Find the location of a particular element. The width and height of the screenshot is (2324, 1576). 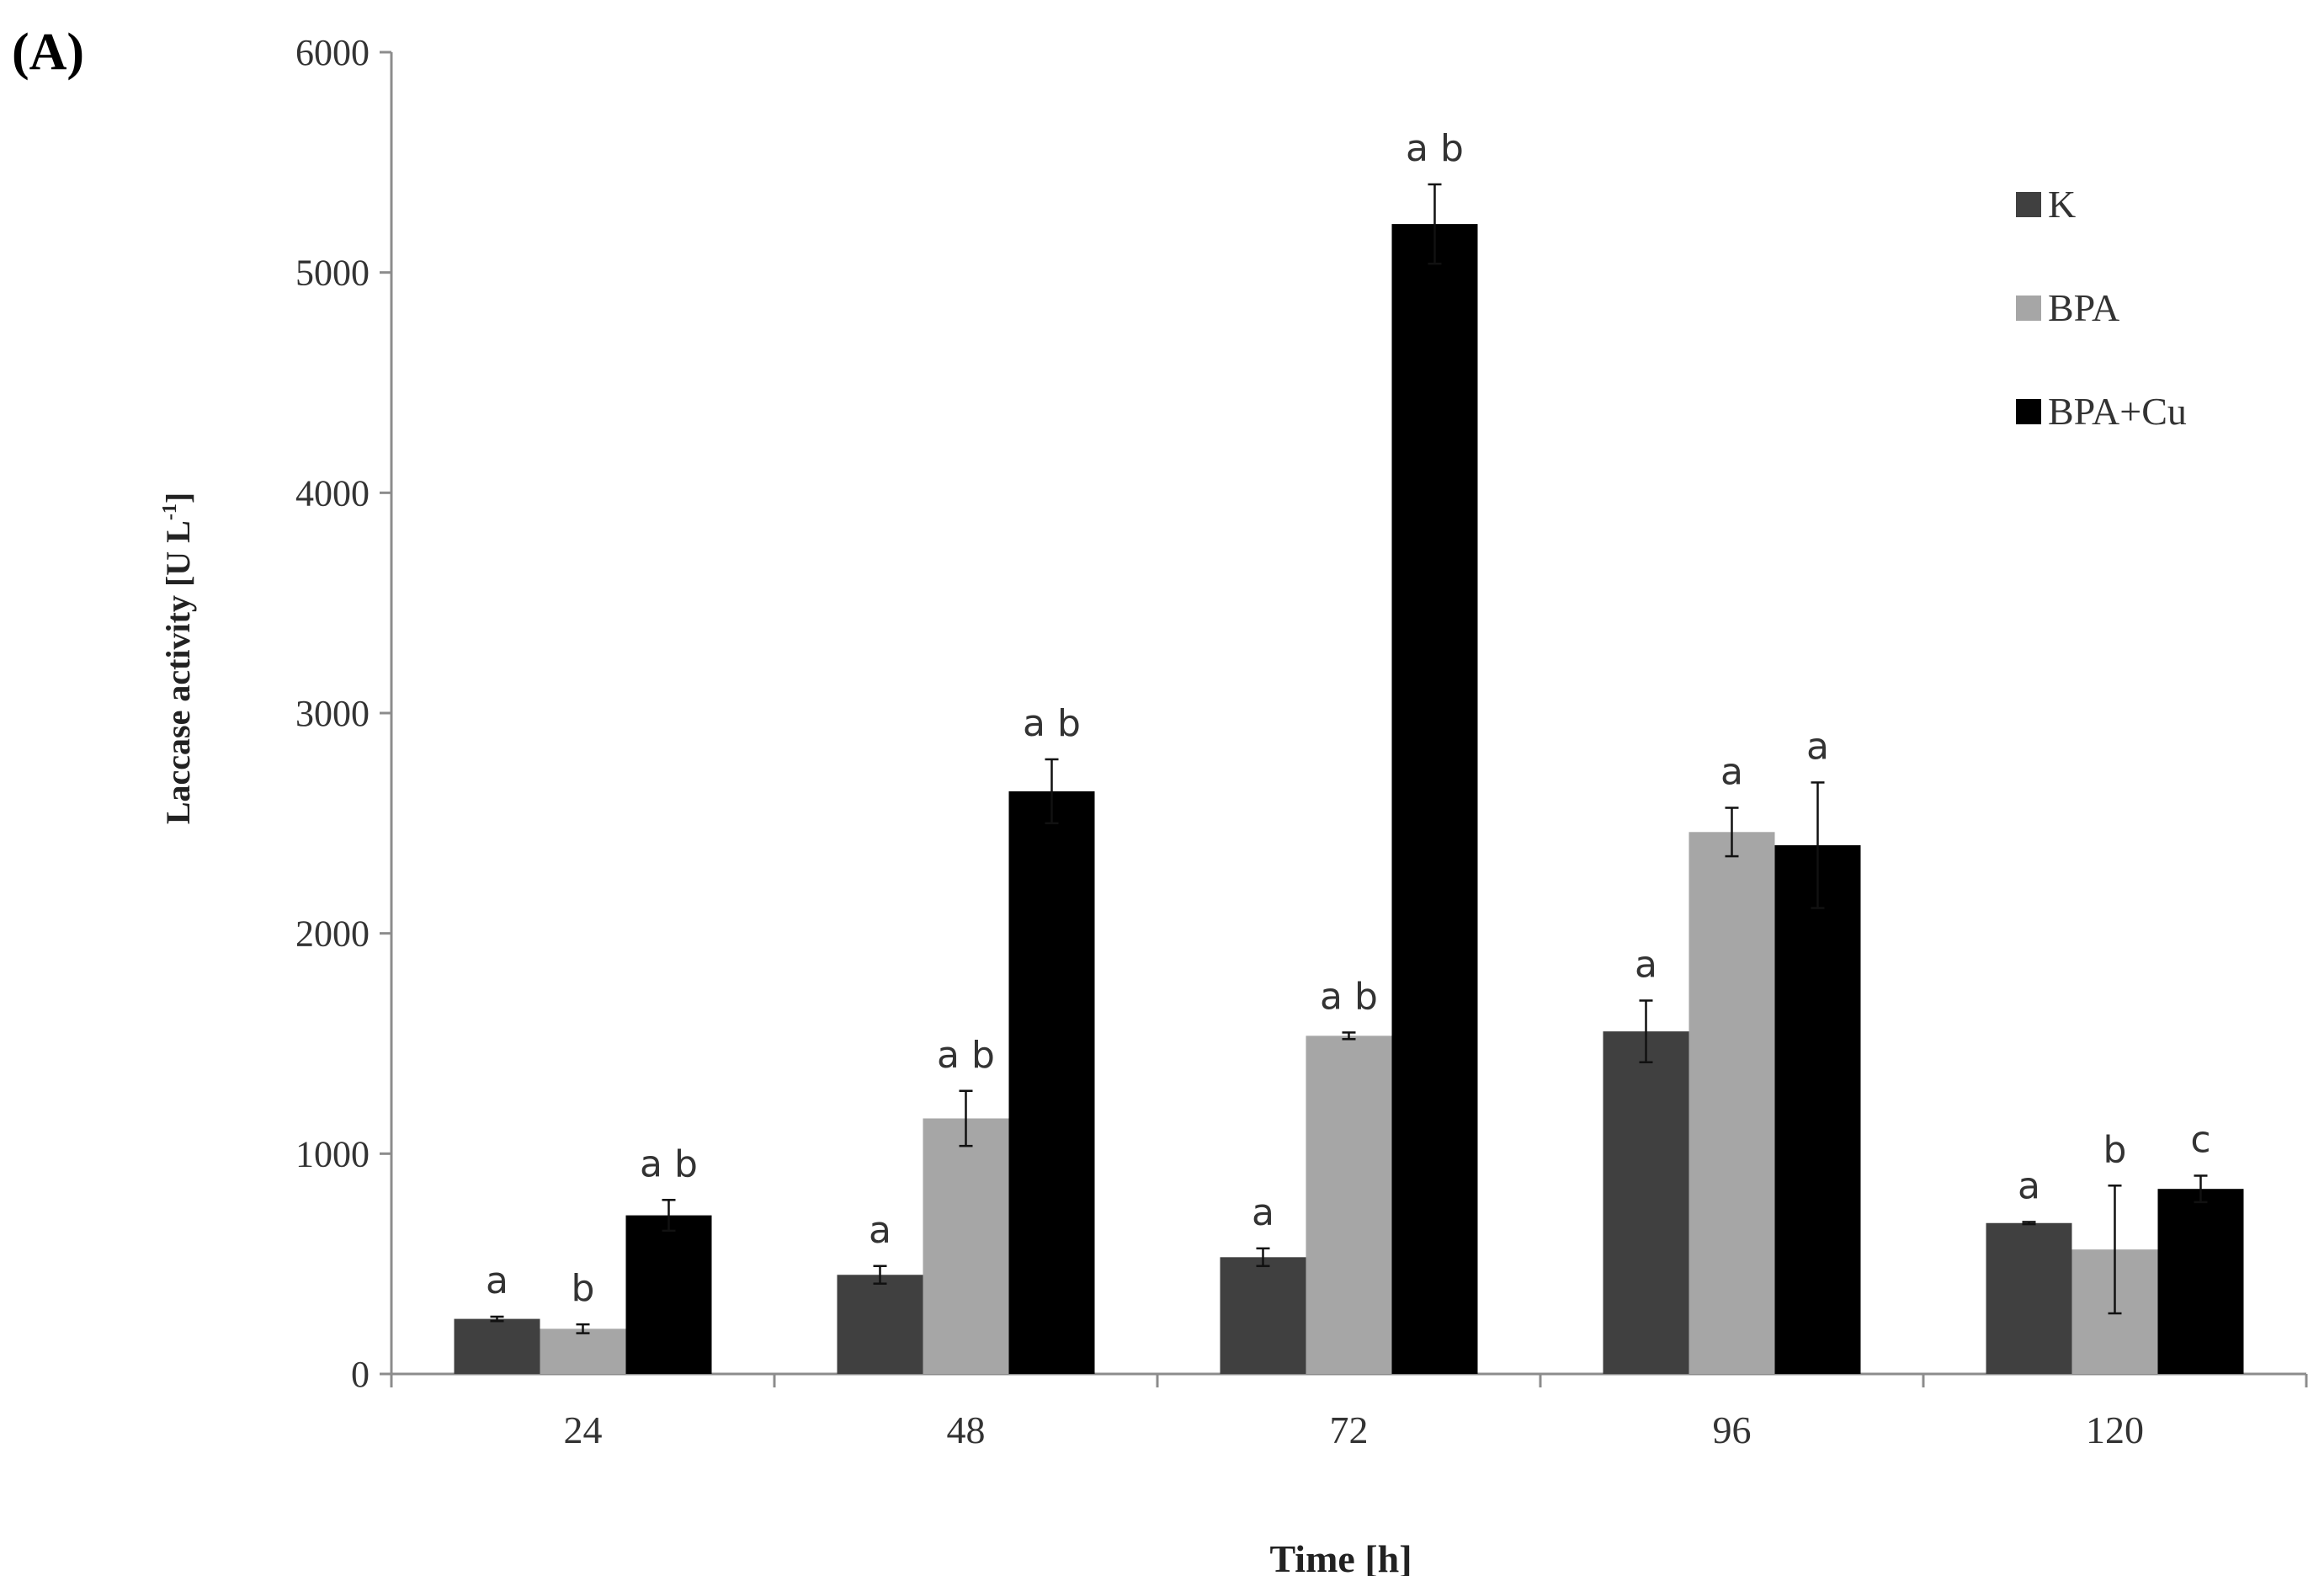

legend-label: K is located at coordinates (2062, 204).